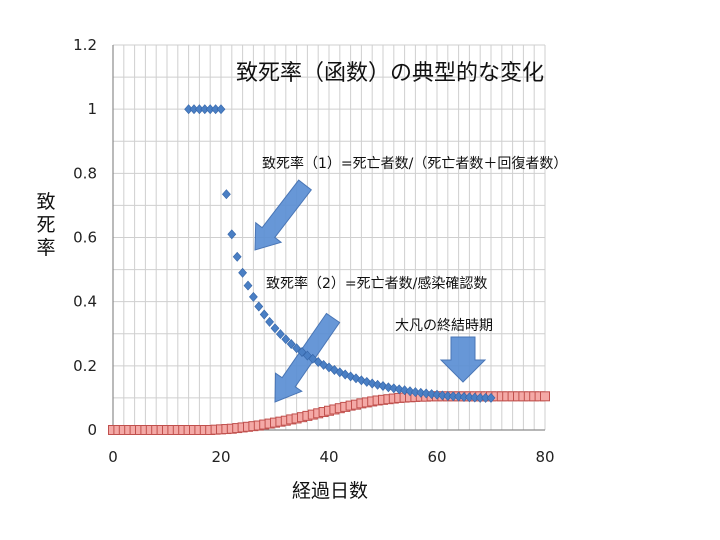  What do you see at coordinates (376, 283) in the screenshot?
I see `annotation-label-2: 致死率（2）=死亡者数/感染確認数` at bounding box center [376, 283].